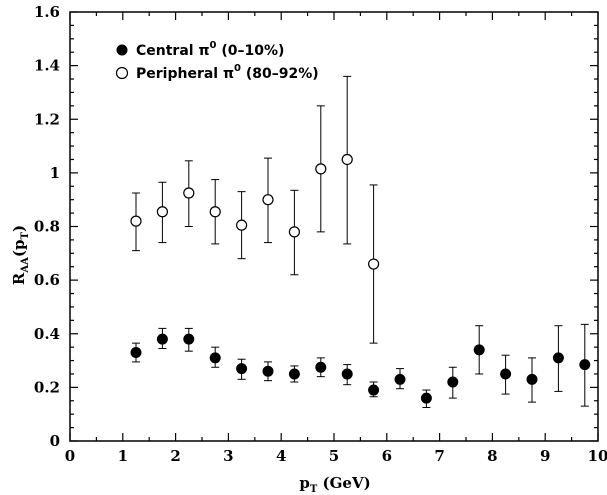  I want to click on y-tick-label: 0, so click(55, 441).